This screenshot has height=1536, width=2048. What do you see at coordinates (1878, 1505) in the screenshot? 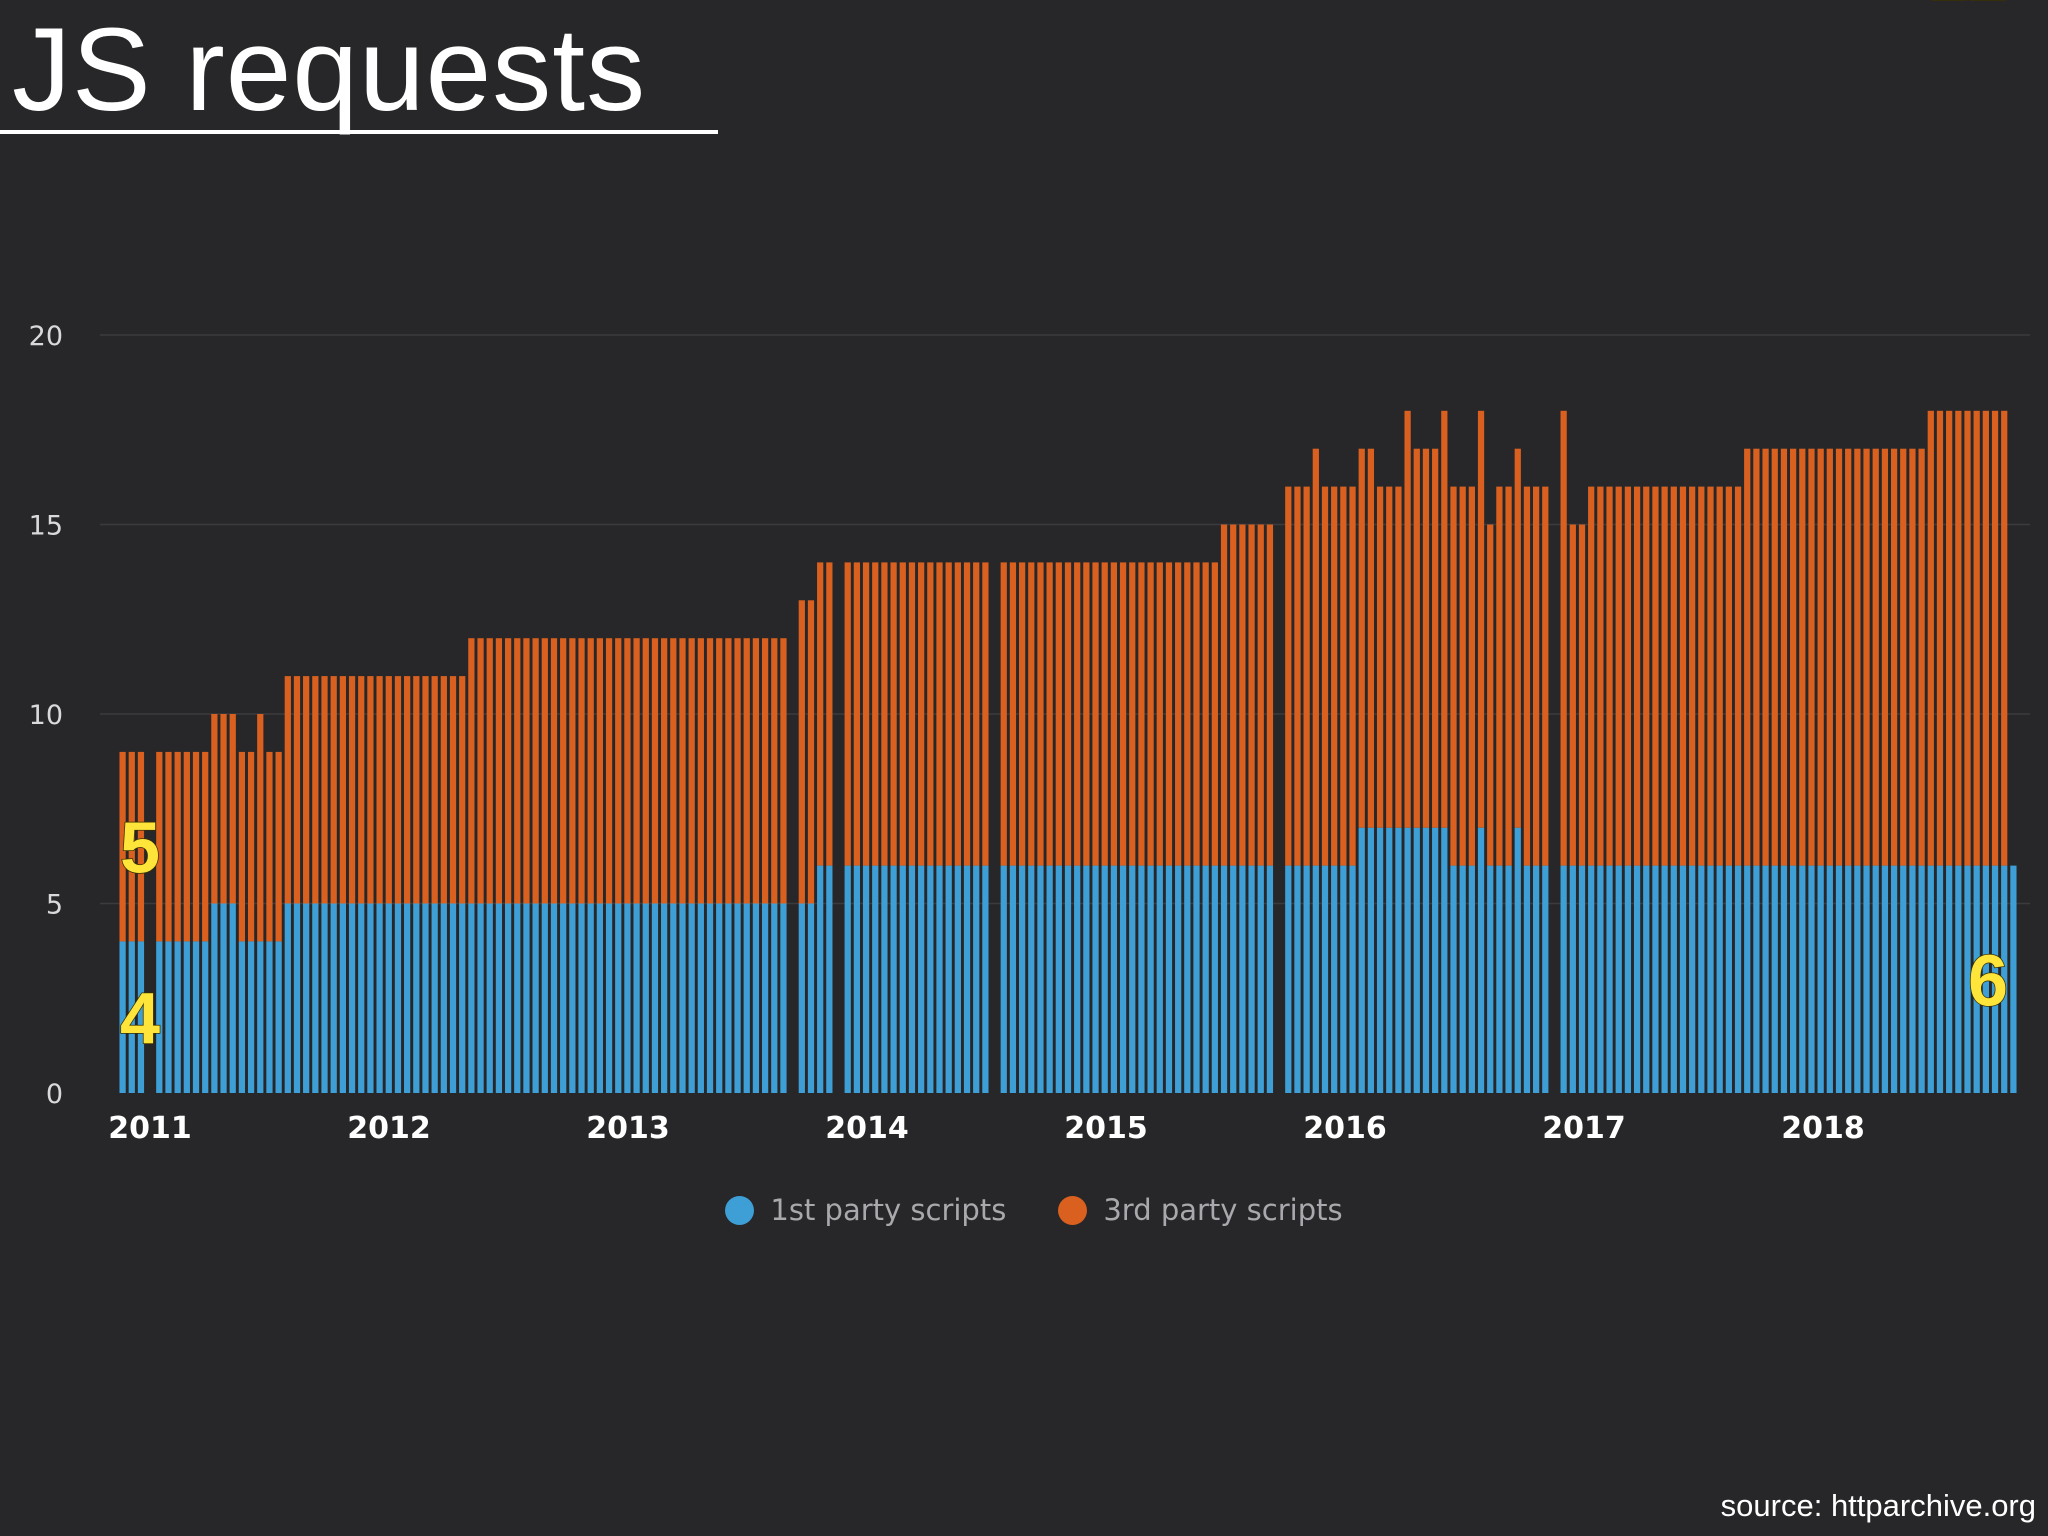
I see `source-note: source: httparchive.org` at bounding box center [1878, 1505].